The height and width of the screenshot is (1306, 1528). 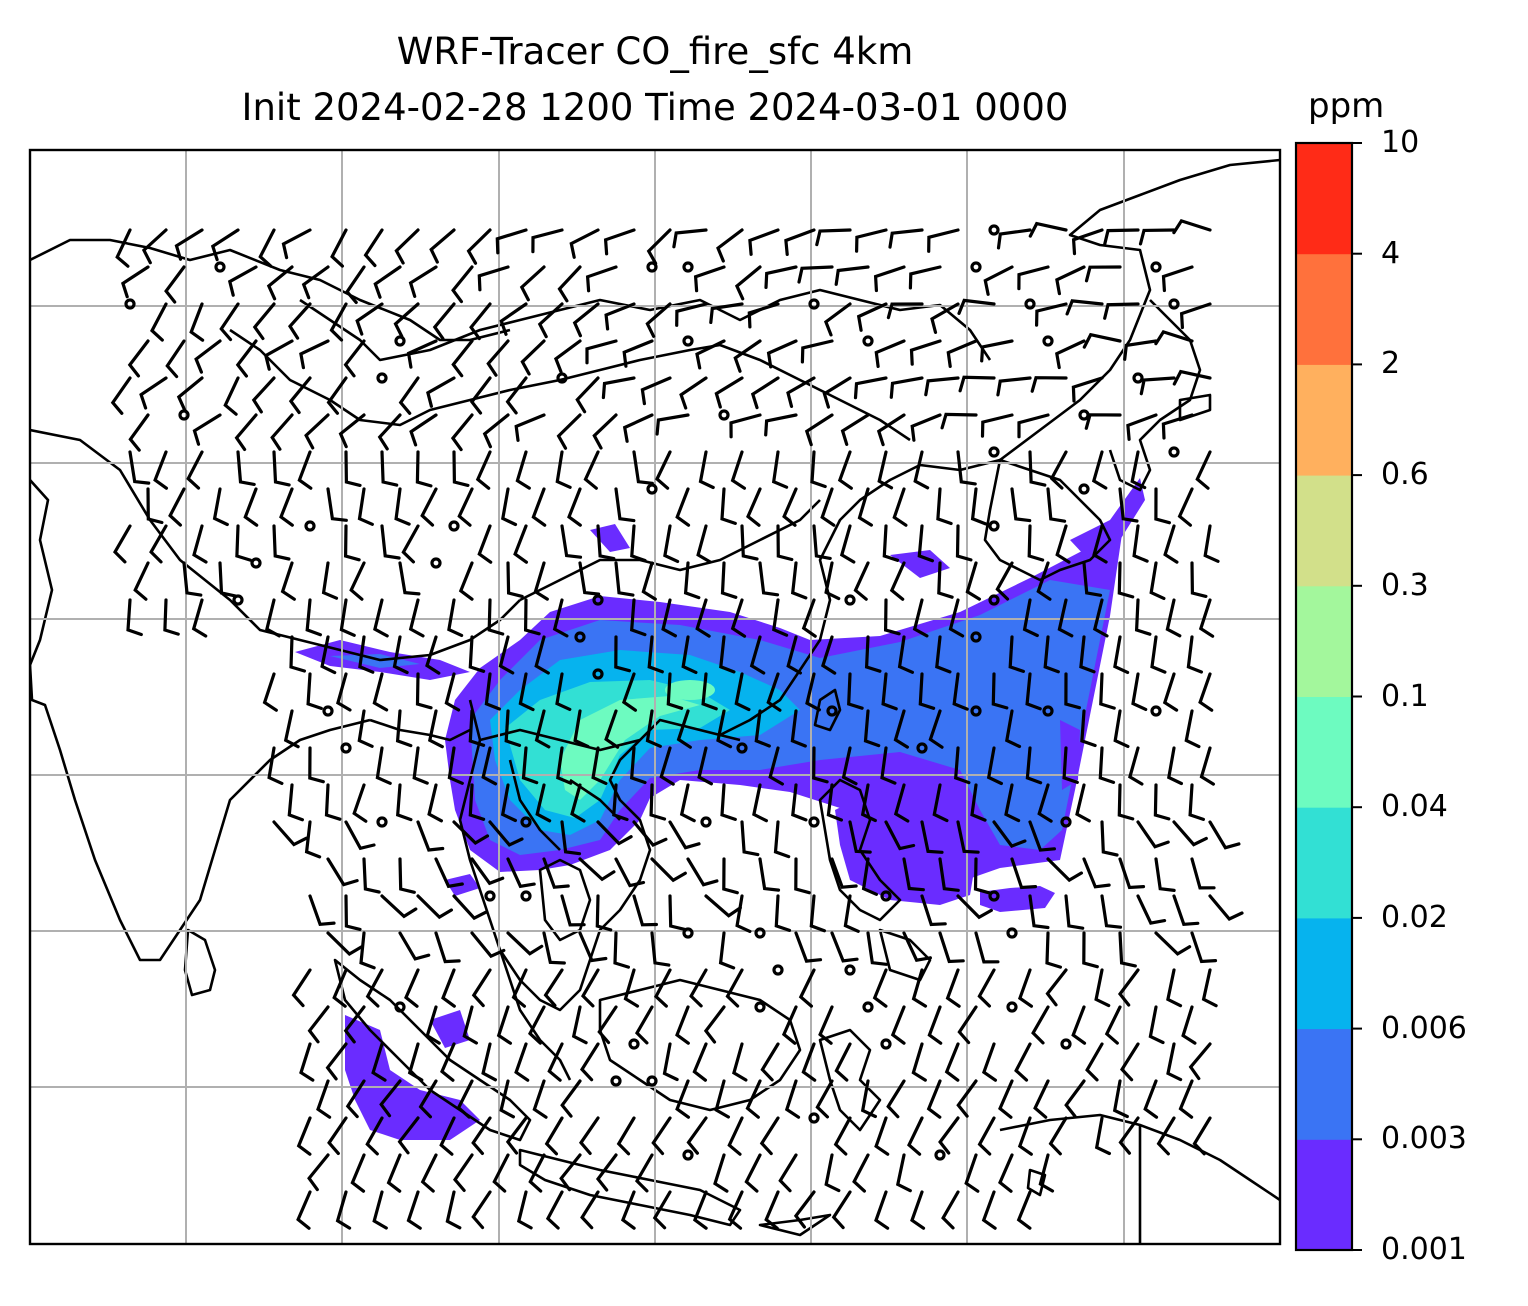 I want to click on coast-malaysia, so click(x=535, y=1015).